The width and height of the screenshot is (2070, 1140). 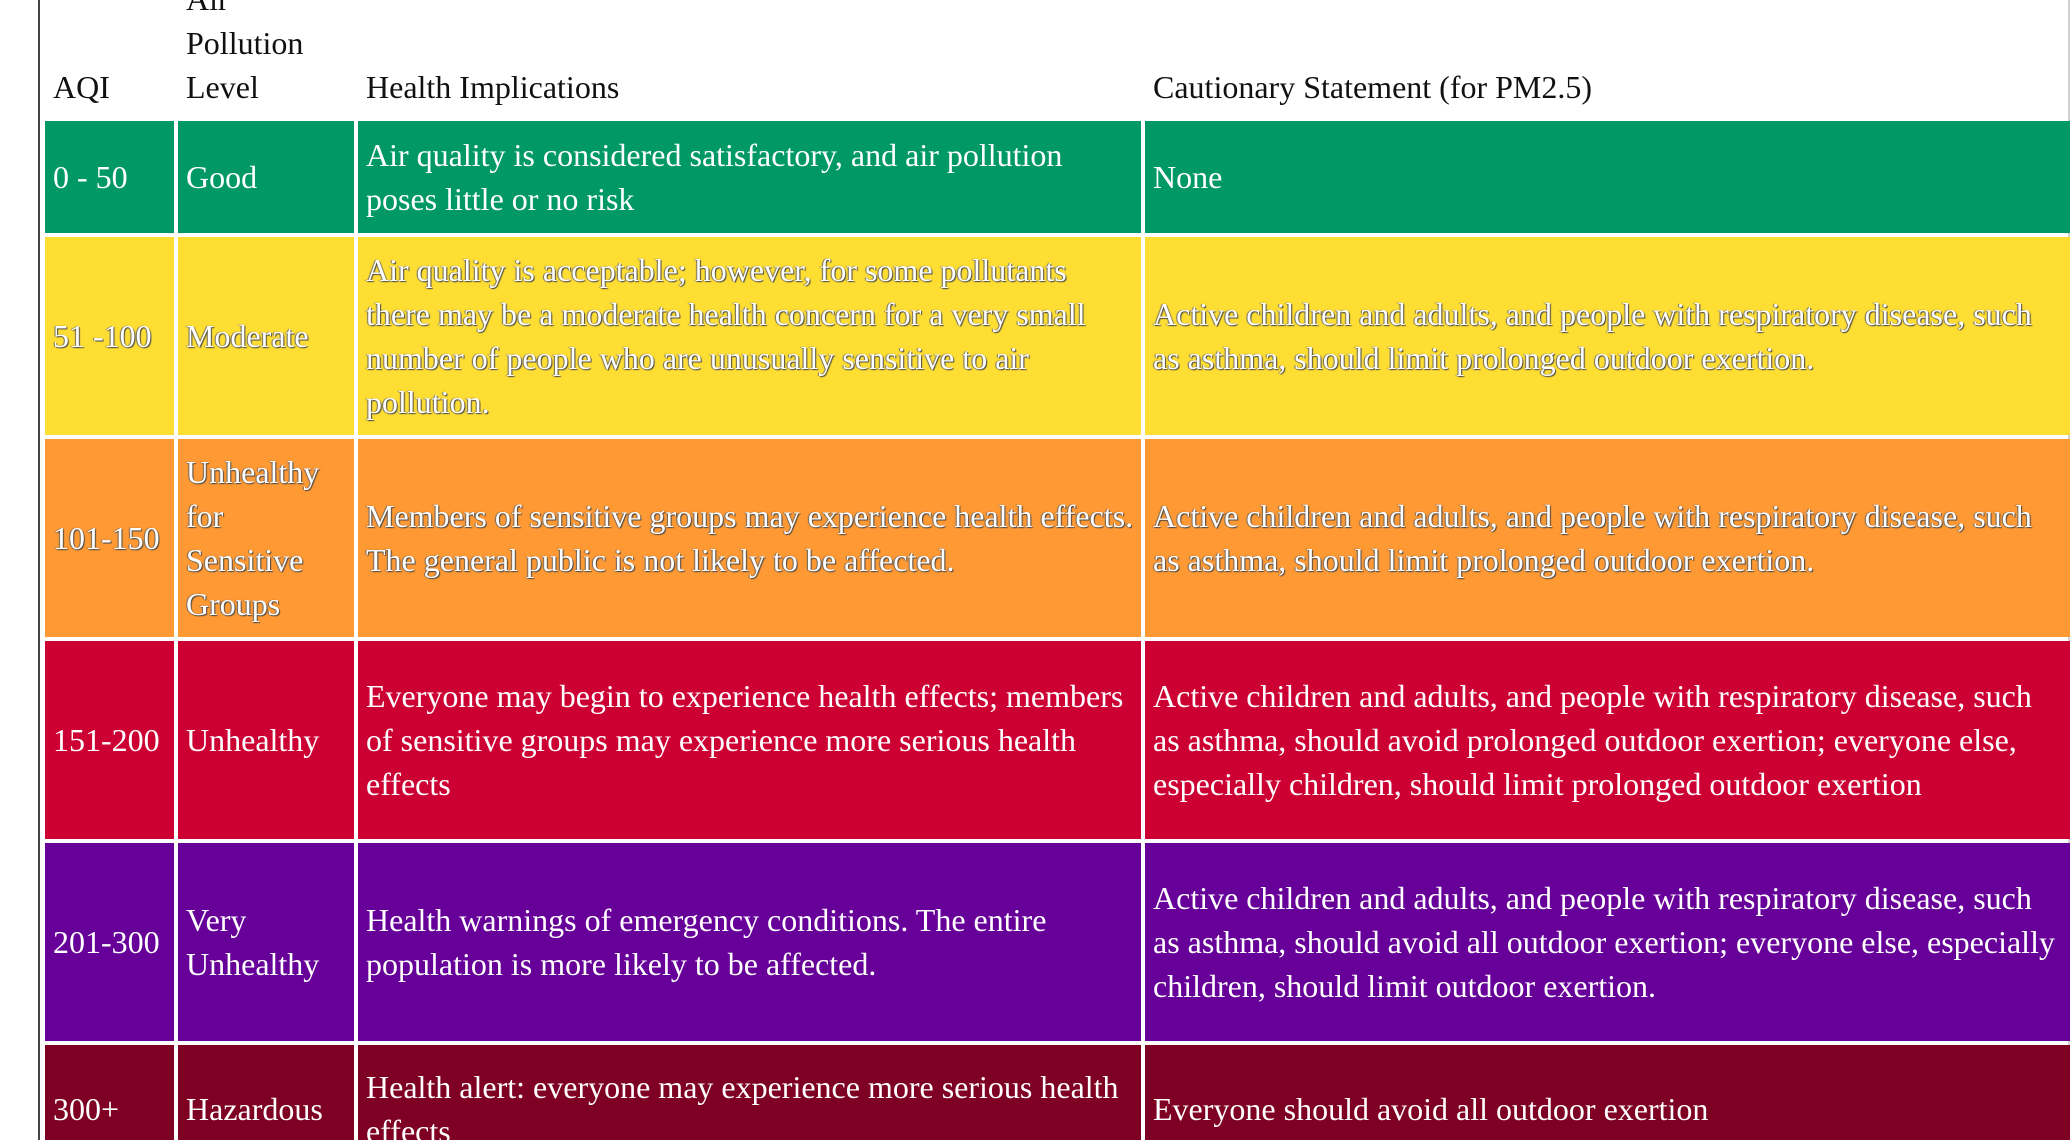 What do you see at coordinates (266, 336) in the screenshot?
I see `pollution-level-cell: Moderate` at bounding box center [266, 336].